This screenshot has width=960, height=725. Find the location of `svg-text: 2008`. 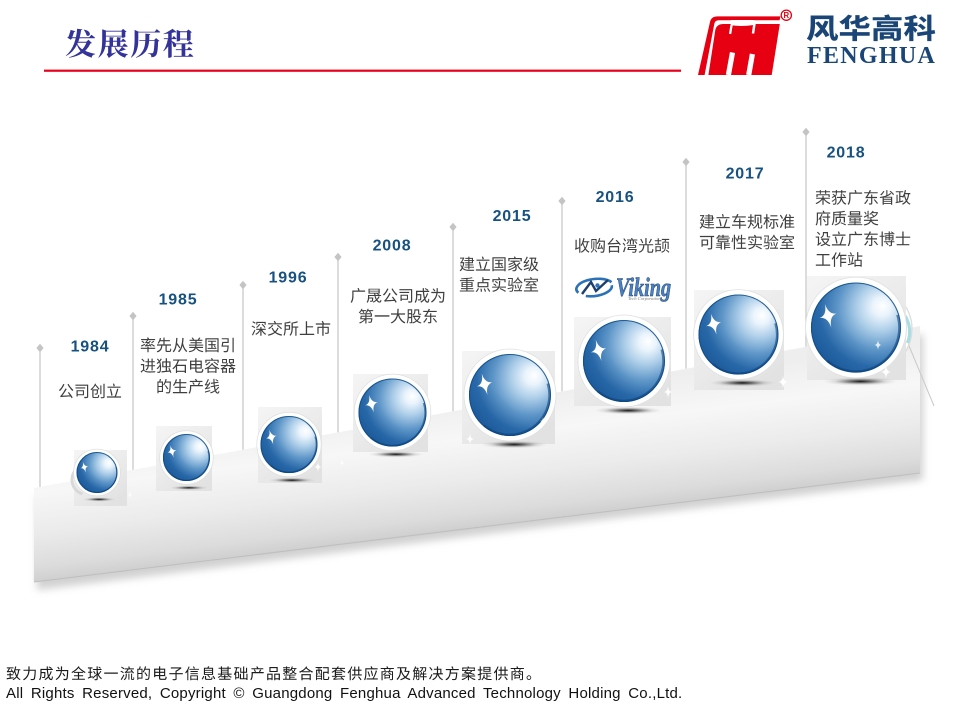

svg-text: 2008 is located at coordinates (392, 246).